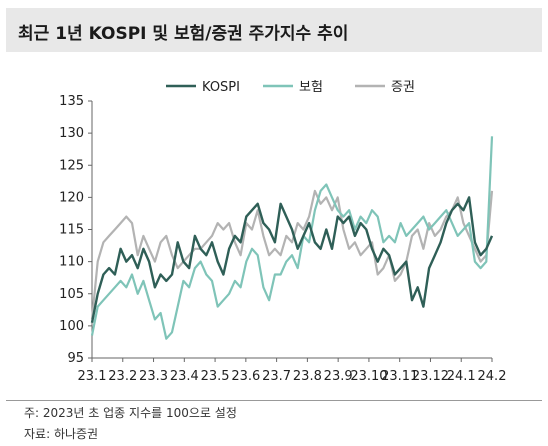  Describe the element at coordinates (368, 376) in the screenshot. I see `x-tick-label: 23.10` at that location.